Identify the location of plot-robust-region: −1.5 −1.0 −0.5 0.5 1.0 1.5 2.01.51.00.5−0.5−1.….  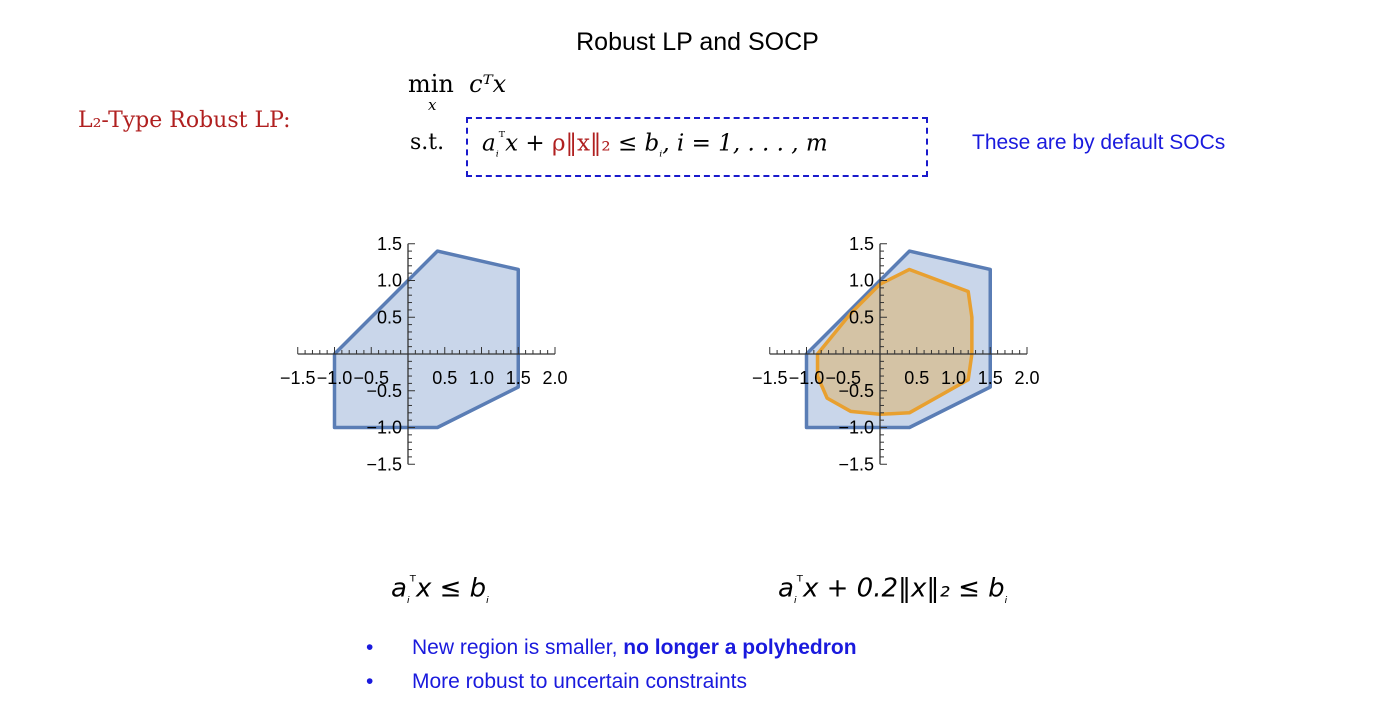
(896, 354).